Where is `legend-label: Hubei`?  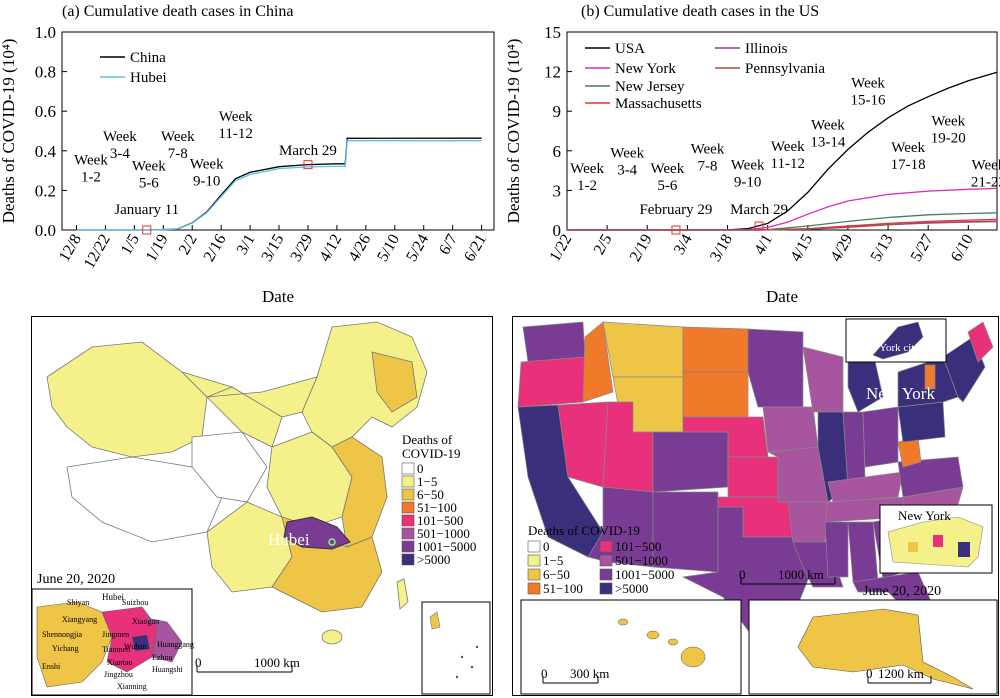
legend-label: Hubei is located at coordinates (148, 78).